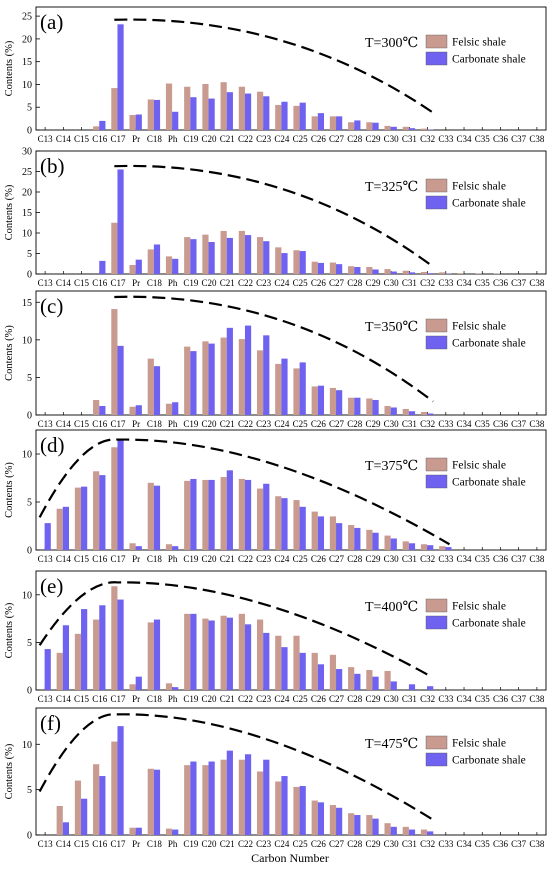  Describe the element at coordinates (391, 466) in the screenshot. I see `temperature-label: T=375℃` at that location.